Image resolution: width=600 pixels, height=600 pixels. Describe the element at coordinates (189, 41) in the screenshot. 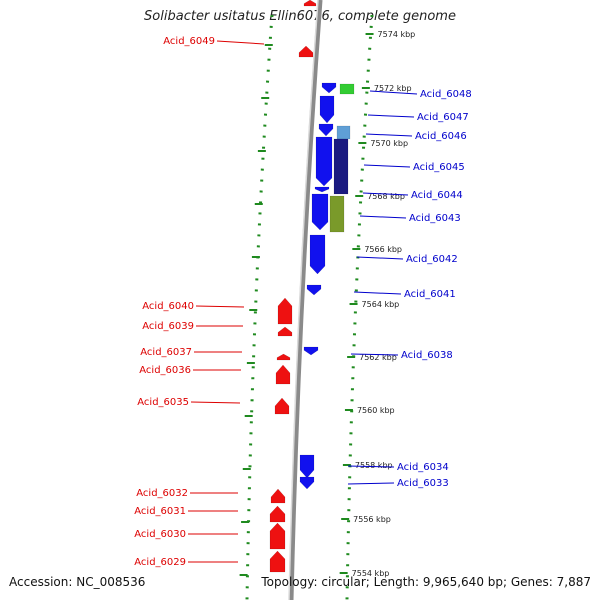

I see `gene-label-left: Acid_6049` at that location.